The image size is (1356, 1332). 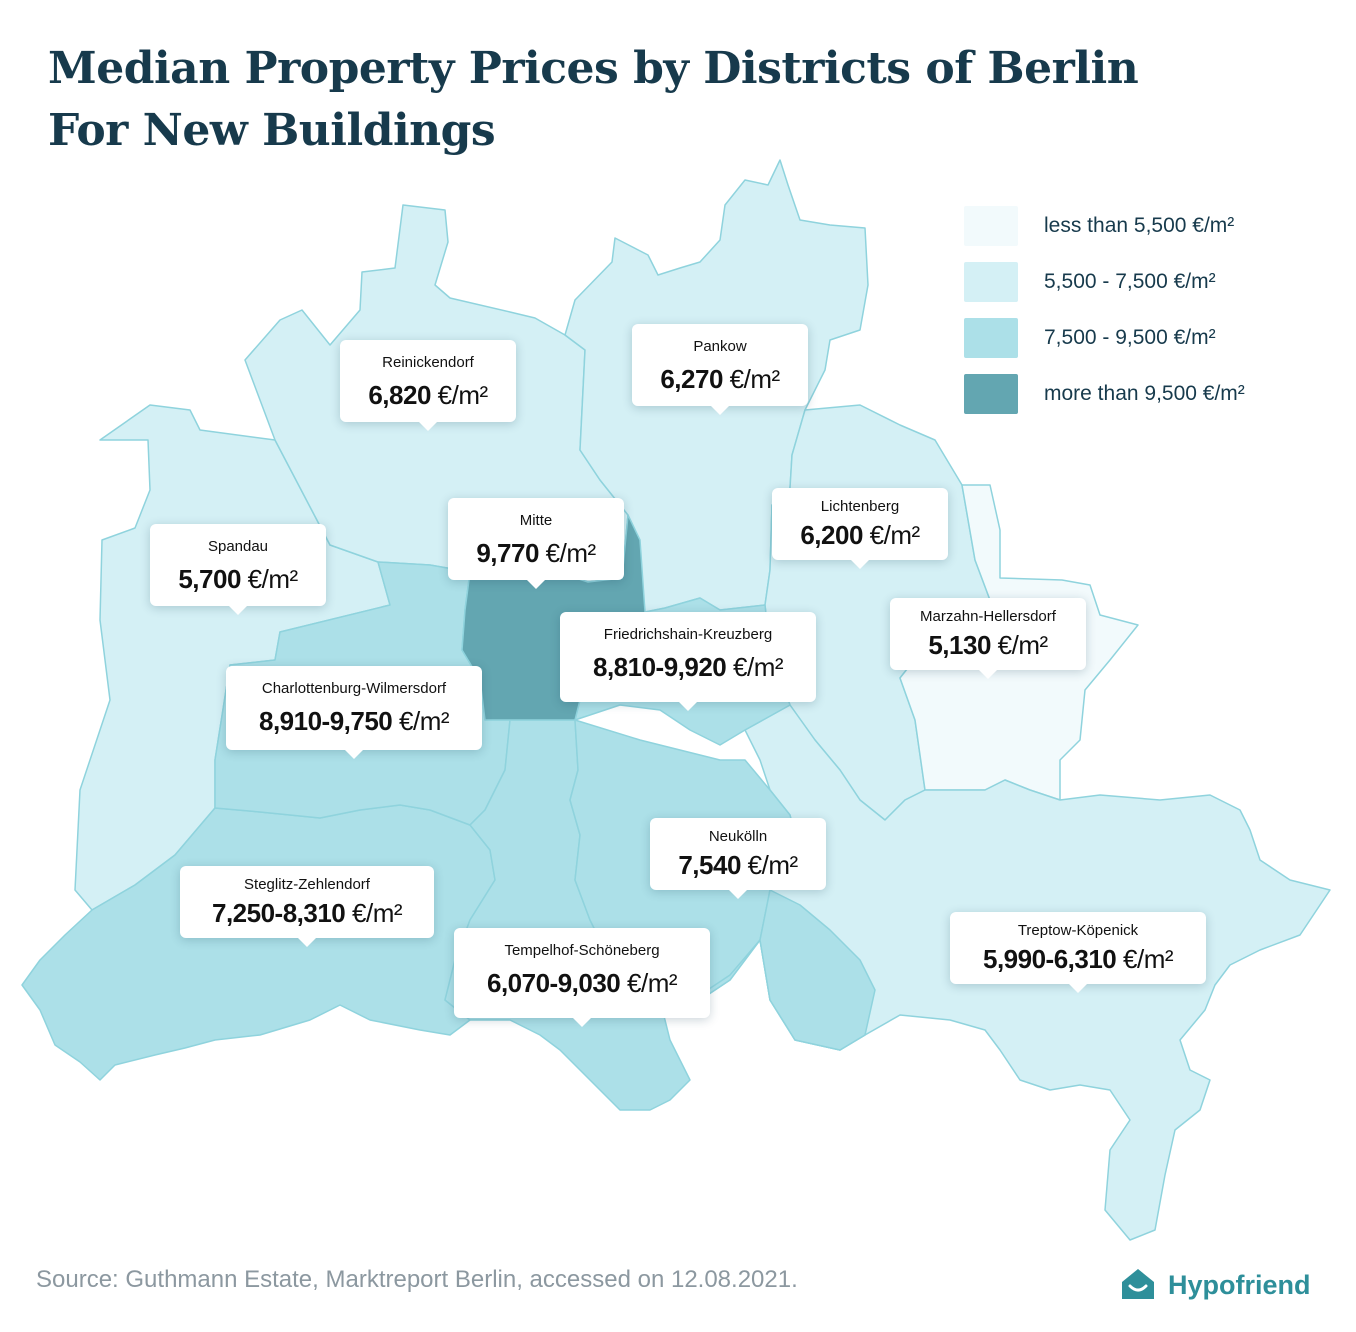 I want to click on brand-name: Hypofriend, so click(x=1239, y=1285).